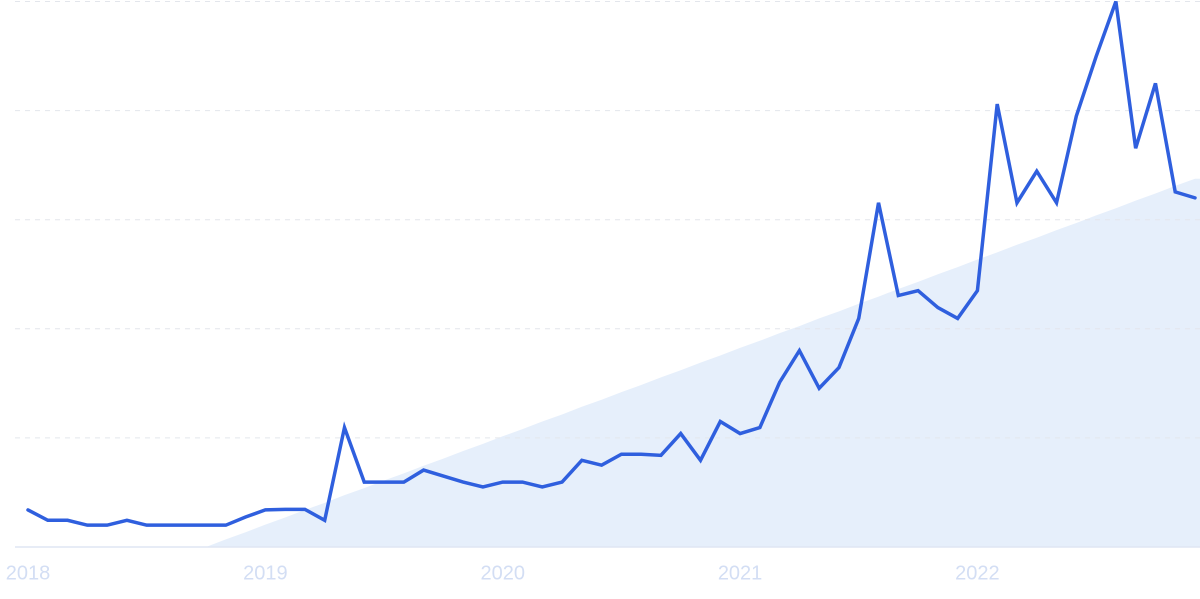 The width and height of the screenshot is (1200, 599). I want to click on x-tick-label: 2019, so click(265, 573).